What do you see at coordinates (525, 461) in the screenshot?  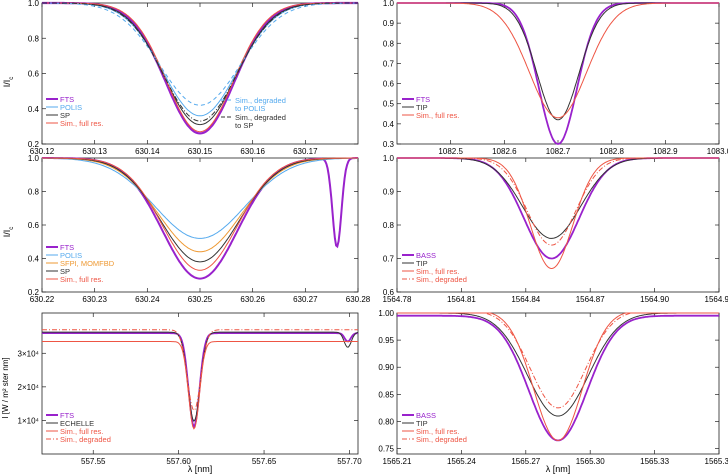 I see `x-tick-label: 1565.27` at bounding box center [525, 461].